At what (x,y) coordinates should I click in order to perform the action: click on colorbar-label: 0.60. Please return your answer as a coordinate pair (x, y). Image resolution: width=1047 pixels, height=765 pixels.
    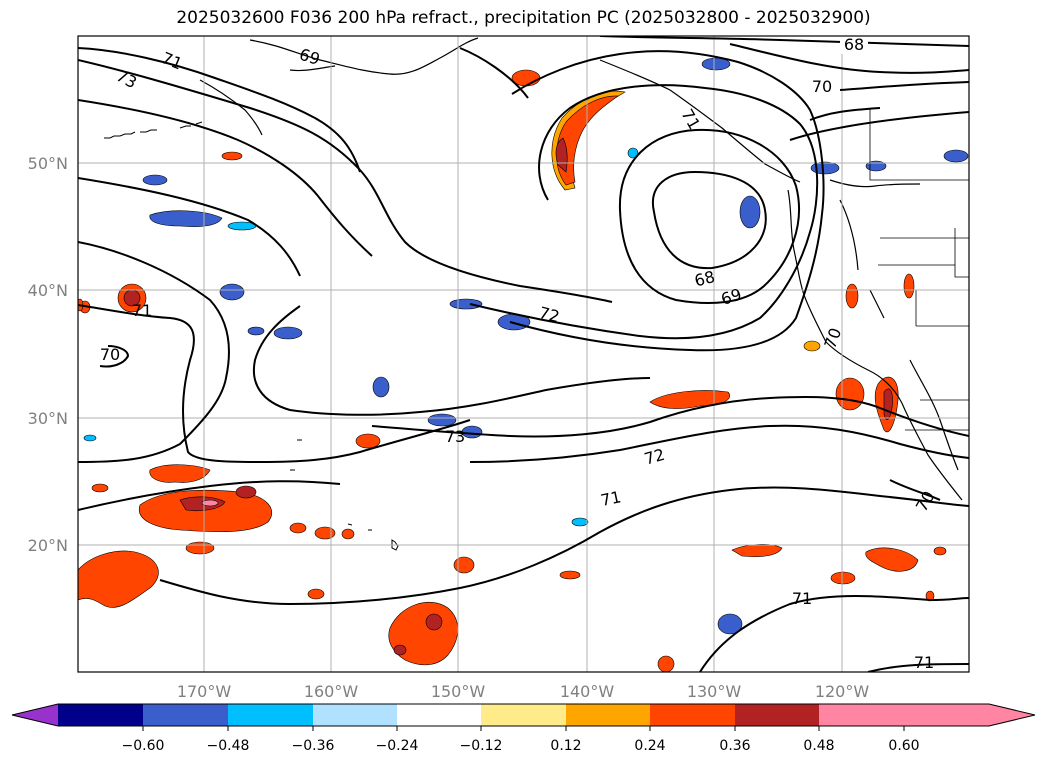
    Looking at the image, I should click on (903, 746).